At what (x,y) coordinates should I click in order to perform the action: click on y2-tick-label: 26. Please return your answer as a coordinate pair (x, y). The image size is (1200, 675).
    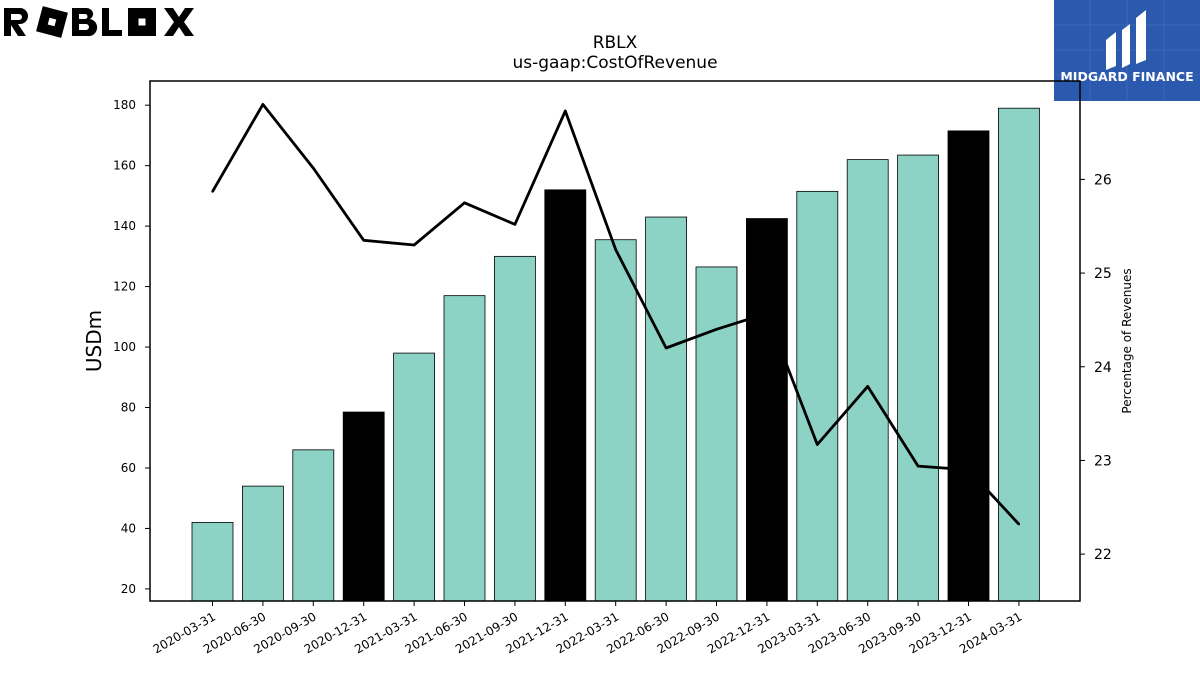
    Looking at the image, I should click on (1103, 180).